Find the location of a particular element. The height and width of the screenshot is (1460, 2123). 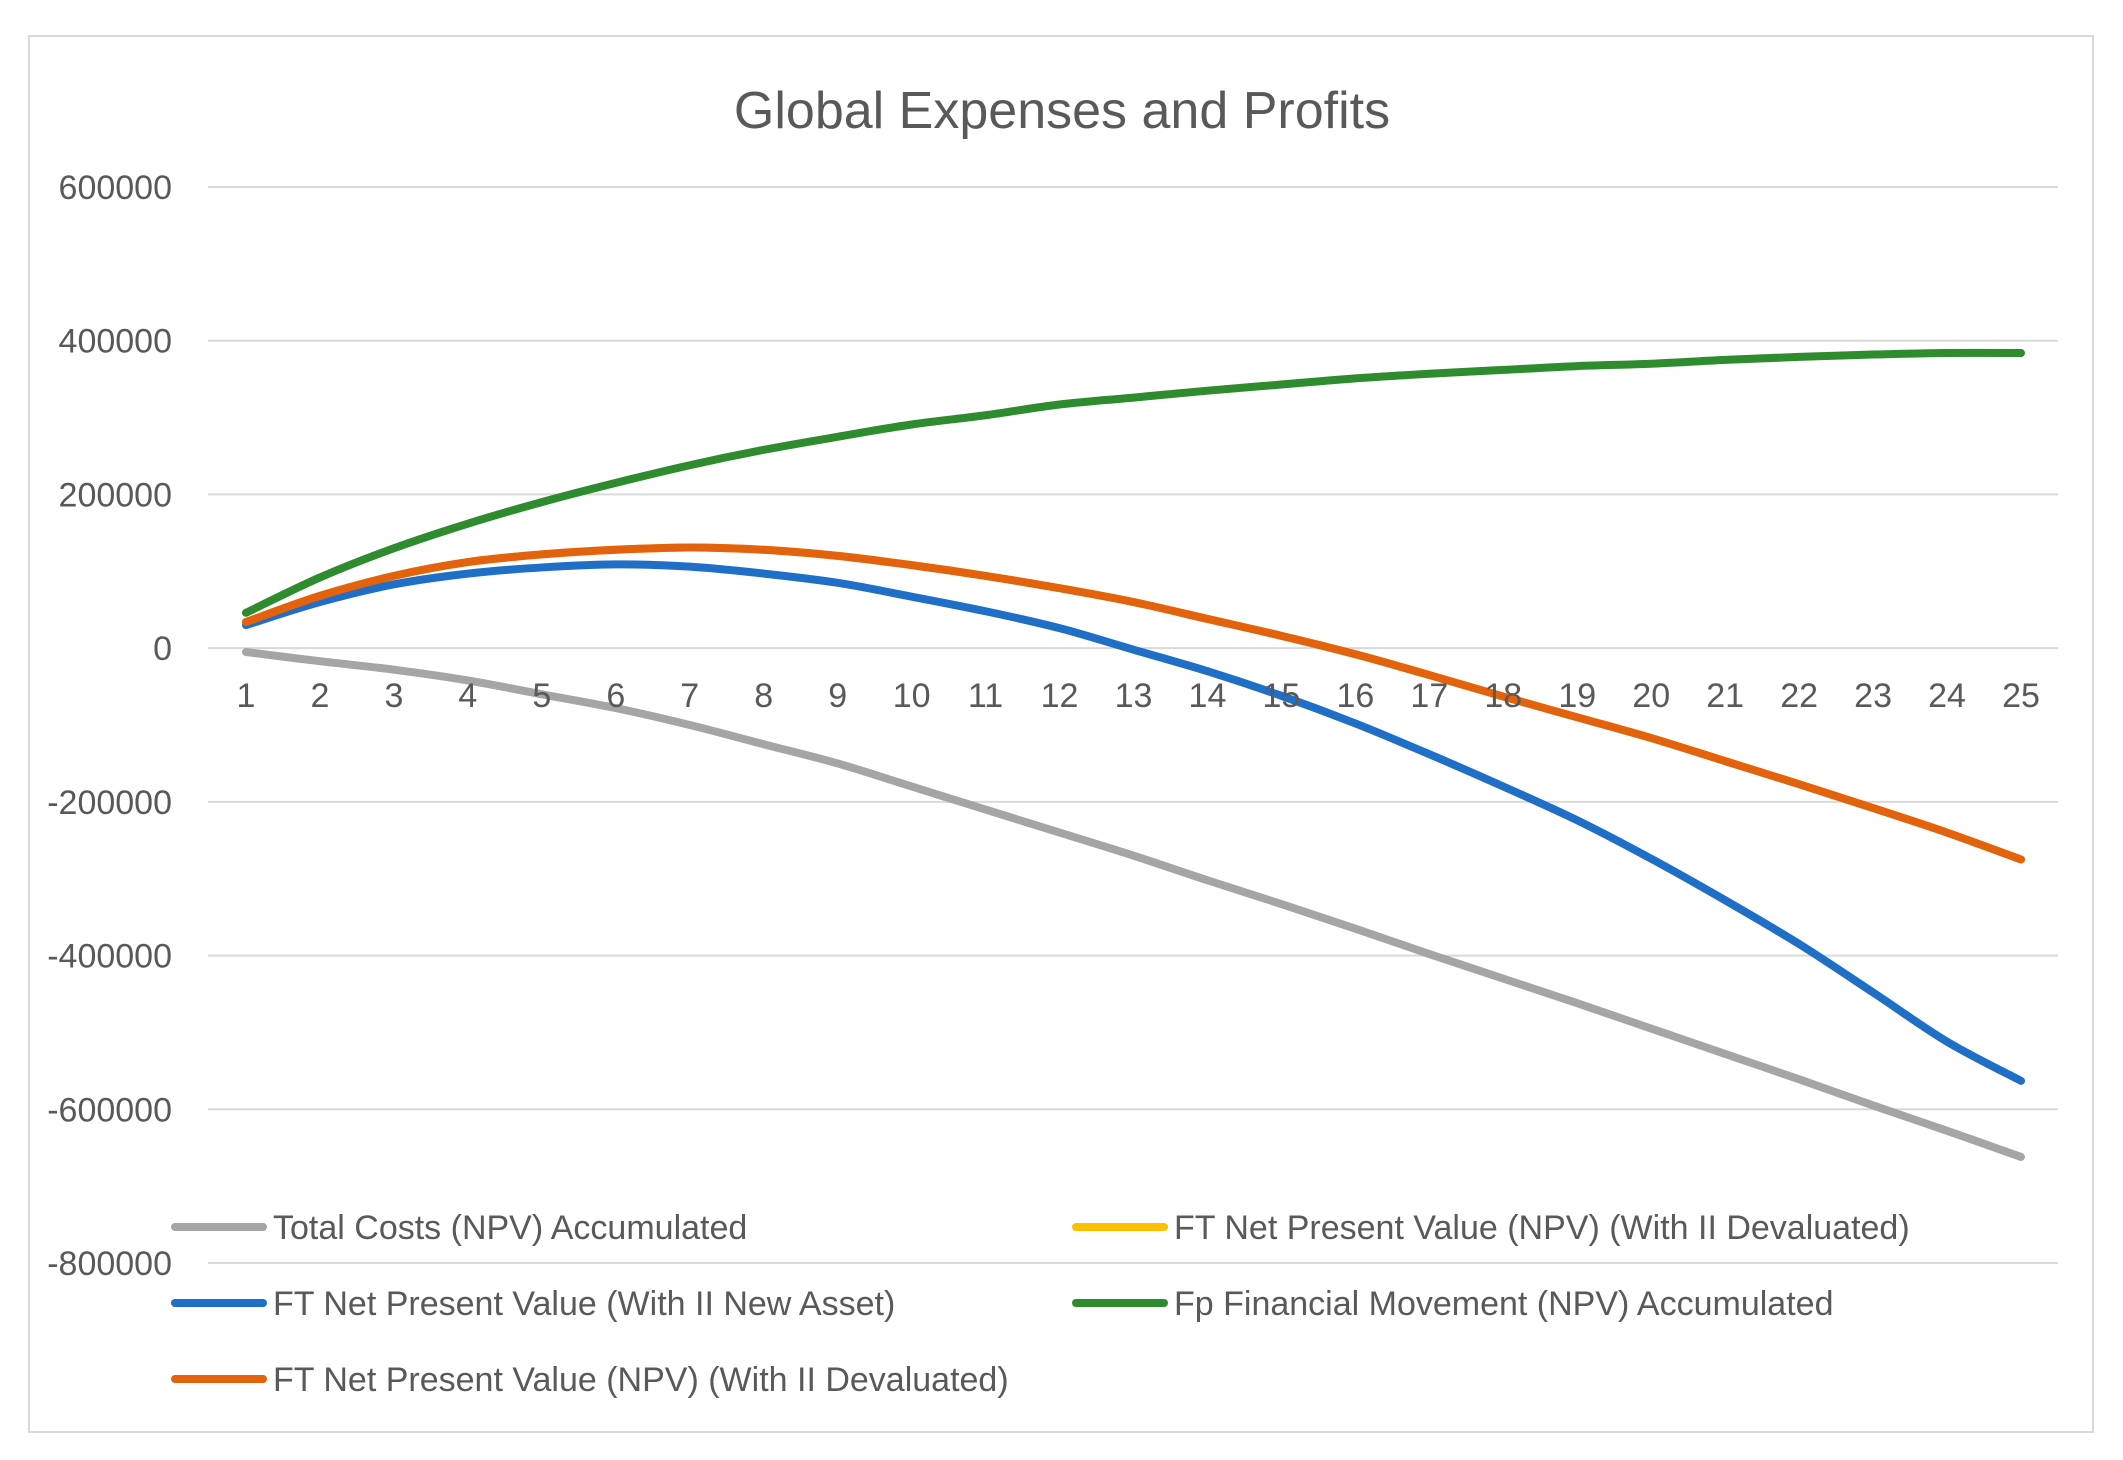

x-tick-label: 18 is located at coordinates (1503, 696).